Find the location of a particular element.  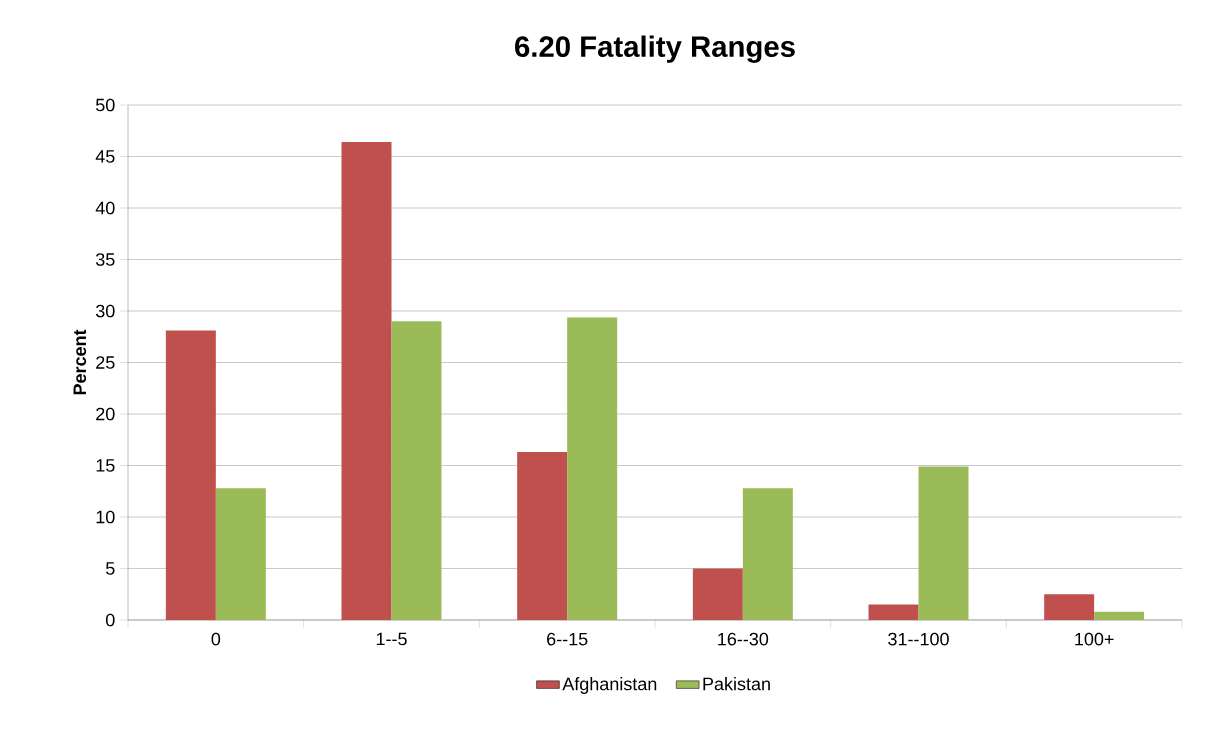

x-tick-label: 1--5 is located at coordinates (391, 639).